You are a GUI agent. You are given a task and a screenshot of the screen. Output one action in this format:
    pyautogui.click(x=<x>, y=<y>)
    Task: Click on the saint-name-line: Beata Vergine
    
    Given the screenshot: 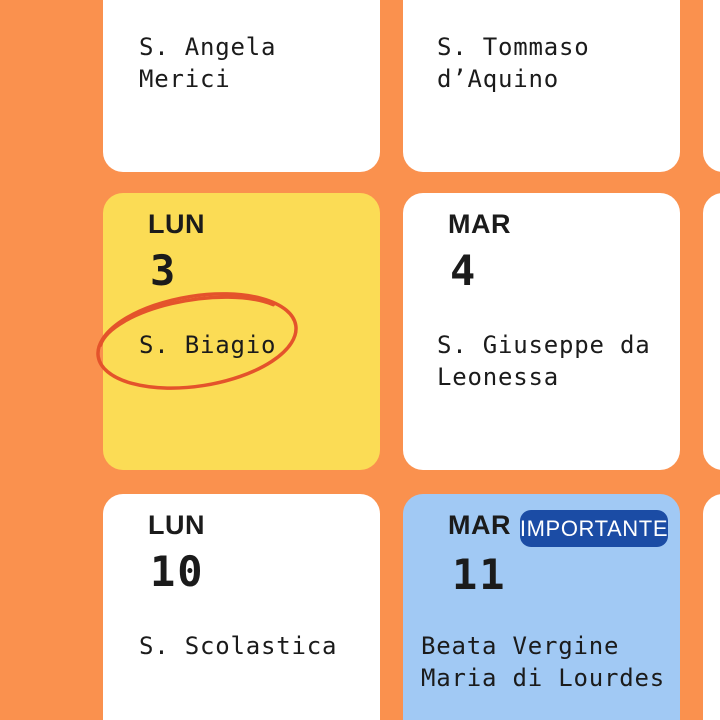 What is the action you would take?
    pyautogui.click(x=520, y=646)
    